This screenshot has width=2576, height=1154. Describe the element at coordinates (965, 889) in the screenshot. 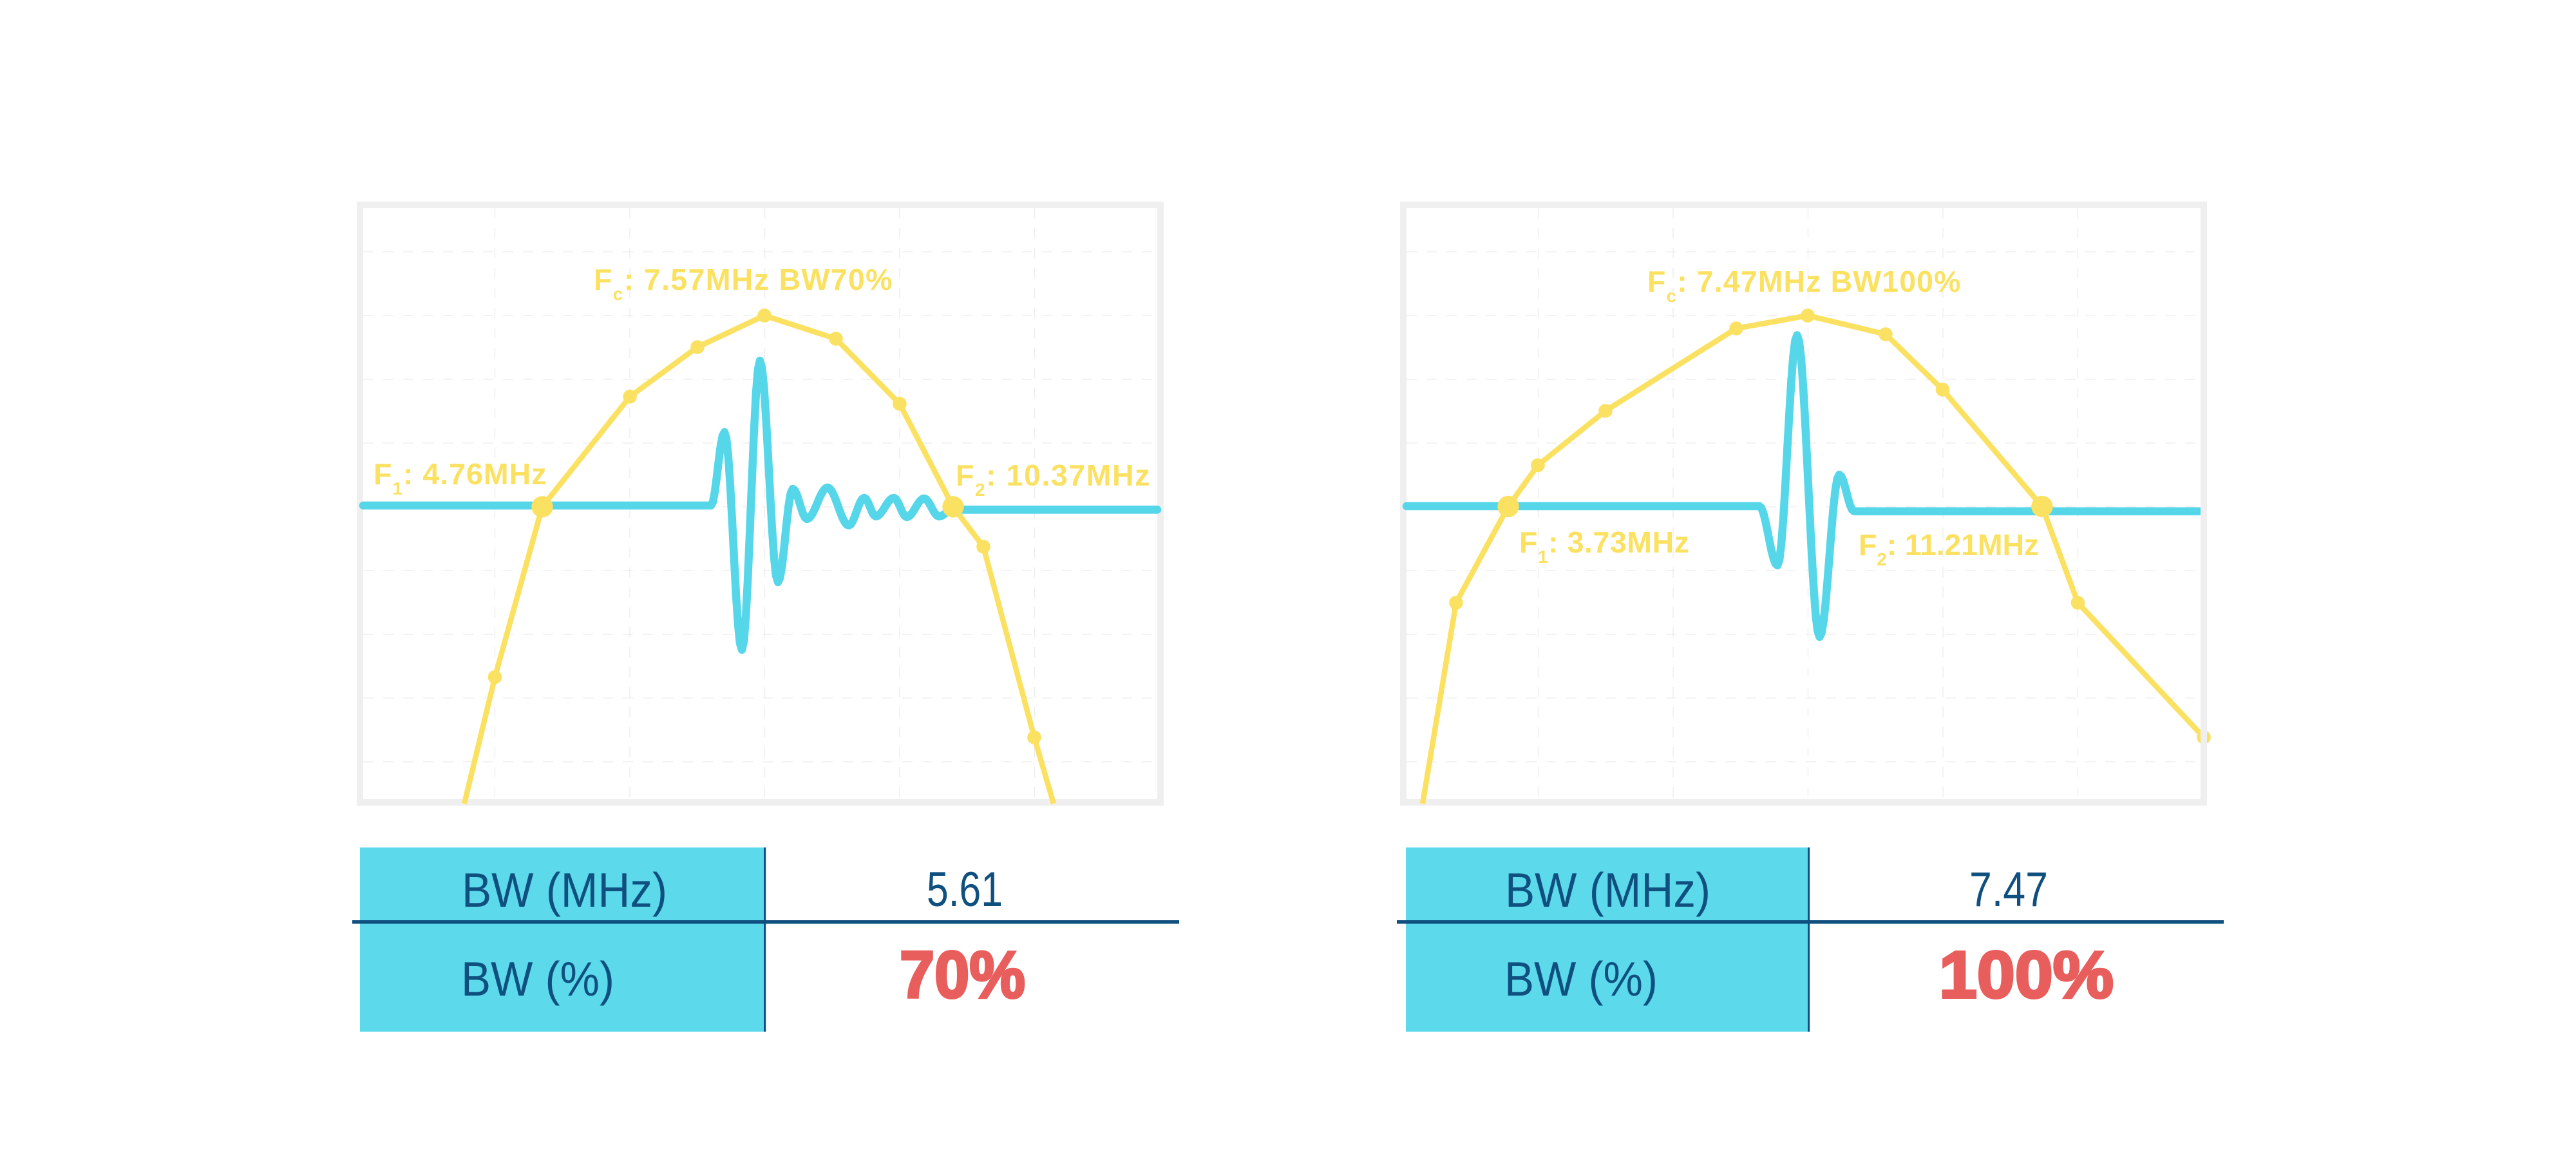

I see `svg-text: 5.61` at that location.